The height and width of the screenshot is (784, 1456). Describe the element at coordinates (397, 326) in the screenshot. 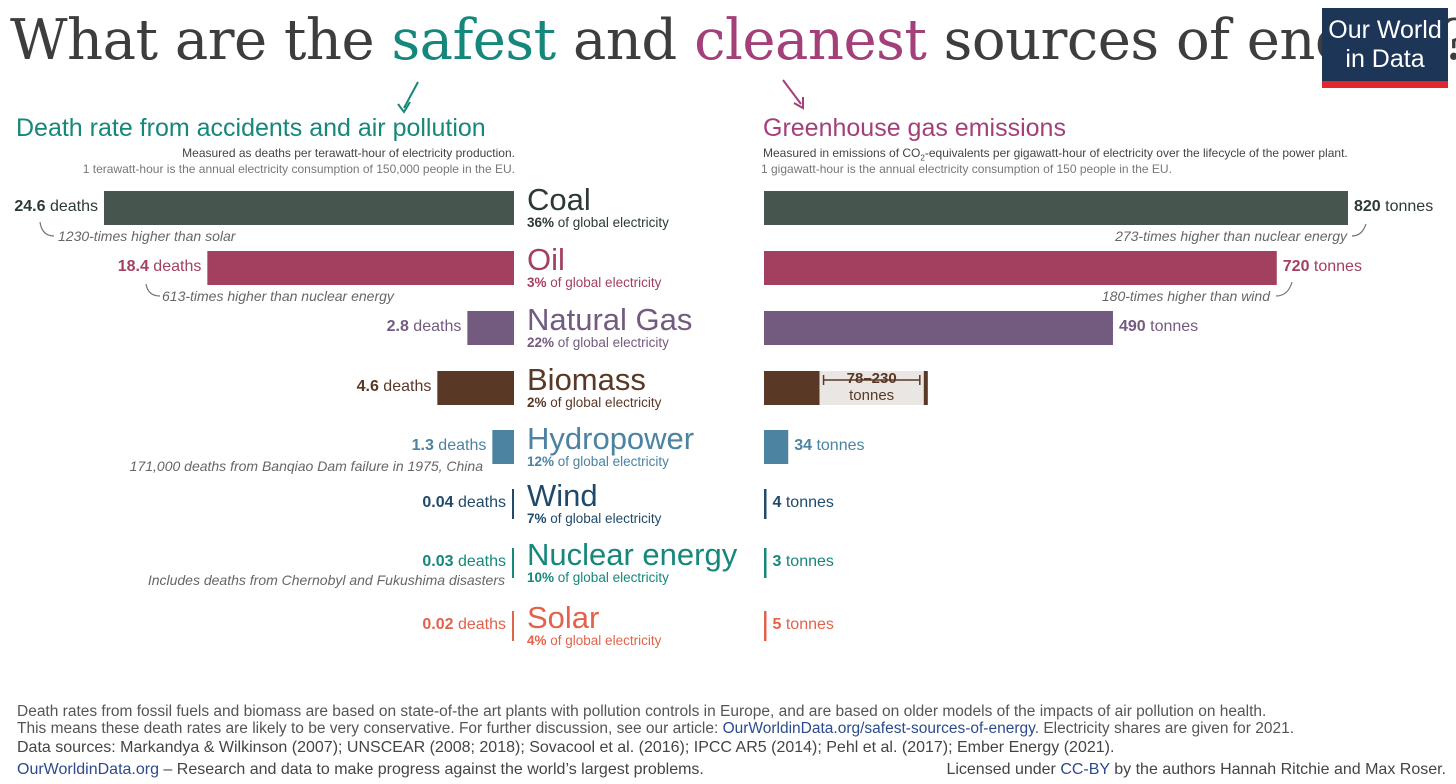

I see `death-value: 2.8` at that location.